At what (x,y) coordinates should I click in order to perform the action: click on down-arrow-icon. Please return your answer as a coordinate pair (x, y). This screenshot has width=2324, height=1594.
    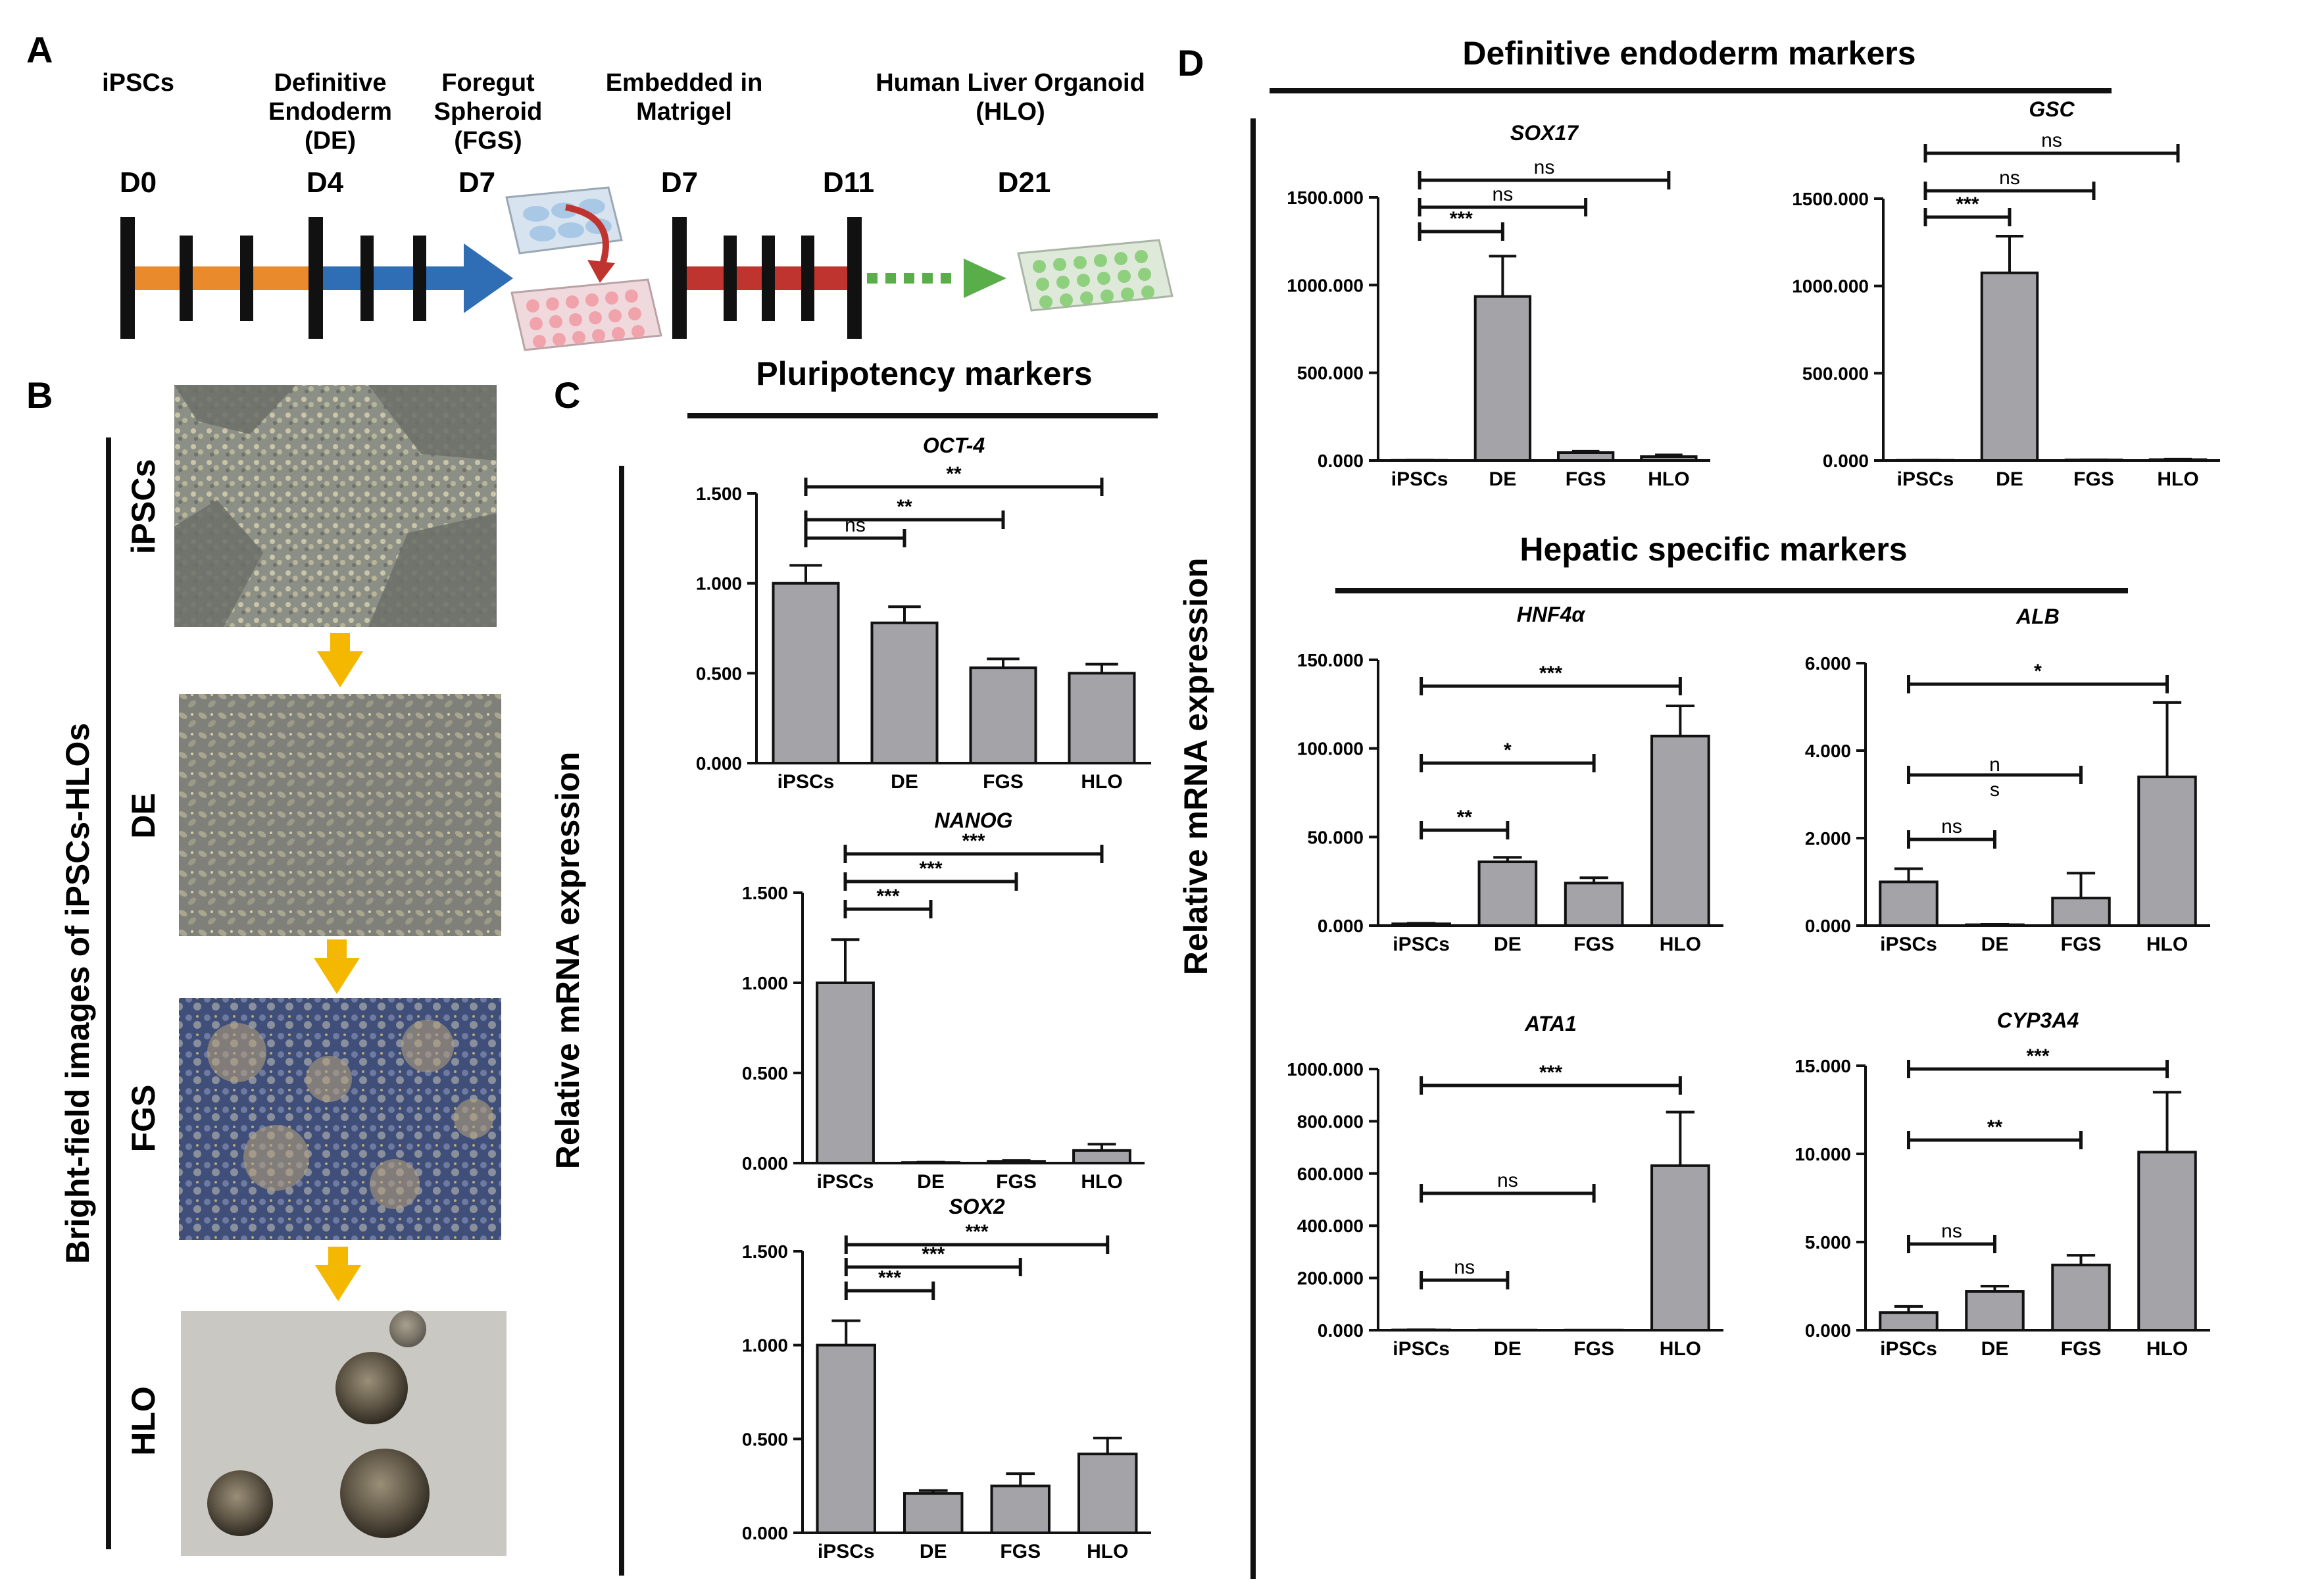
    Looking at the image, I should click on (338, 967).